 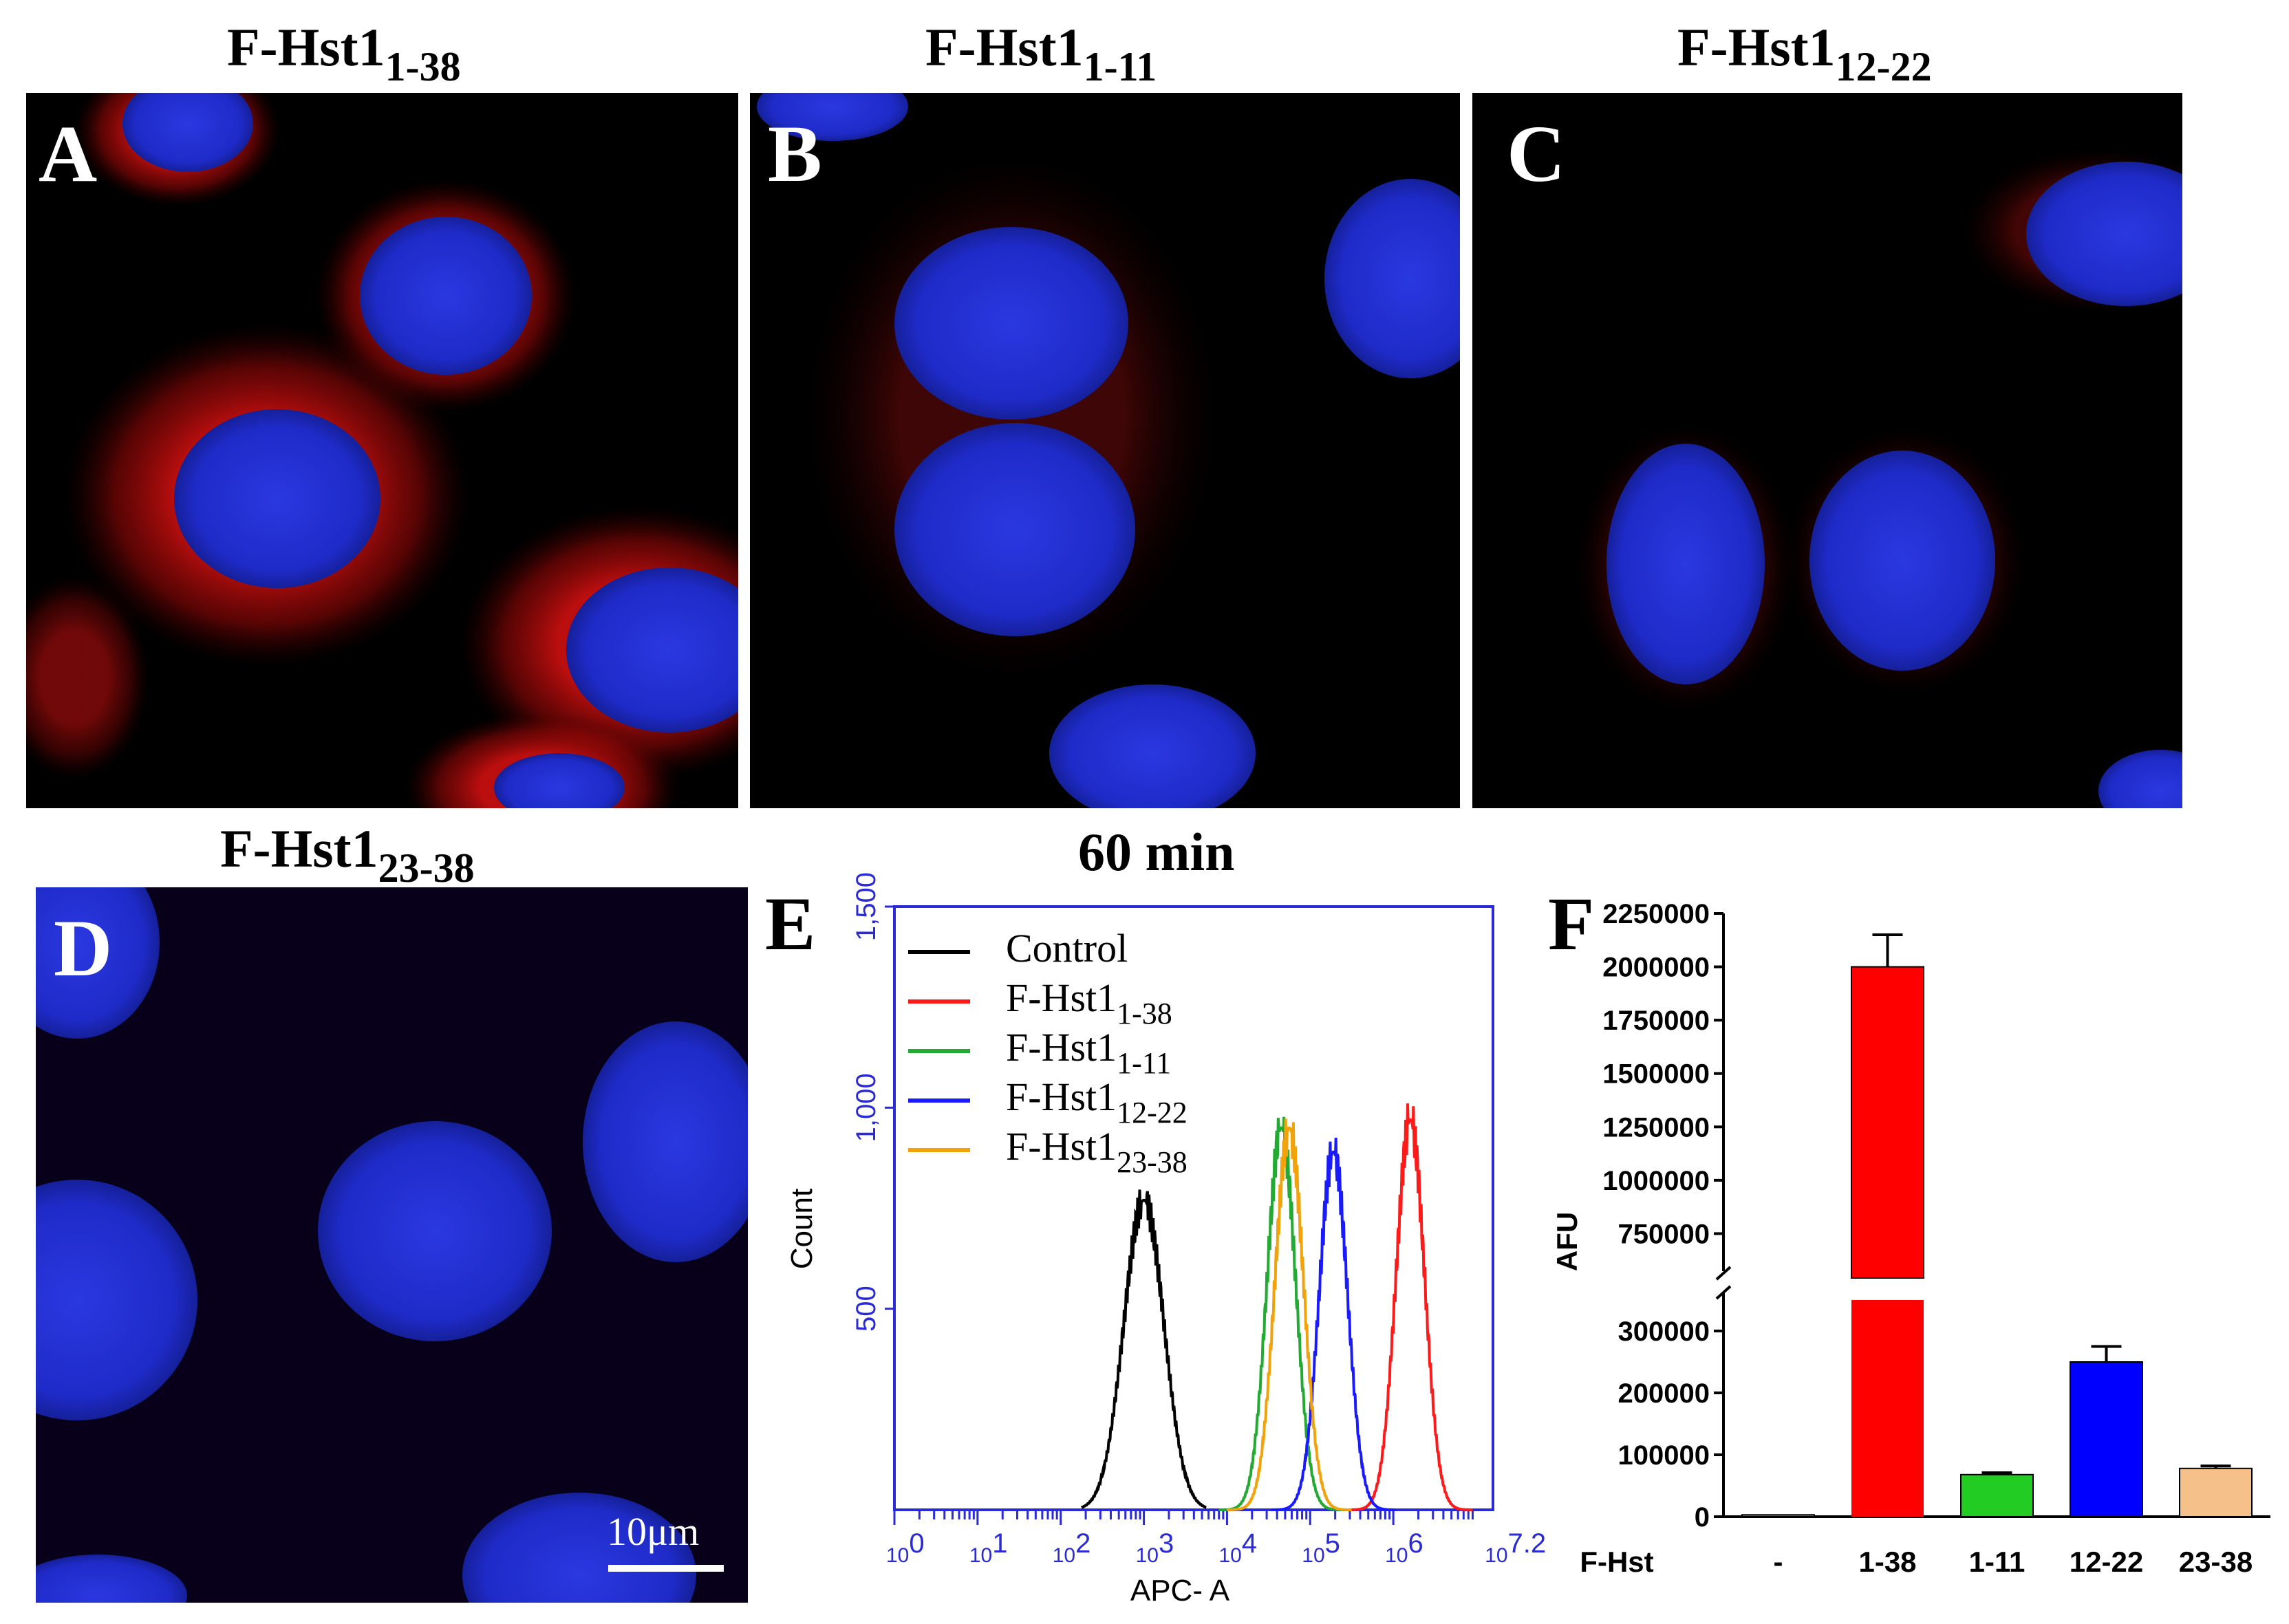 I want to click on panel-b-letter: B, so click(x=795, y=154).